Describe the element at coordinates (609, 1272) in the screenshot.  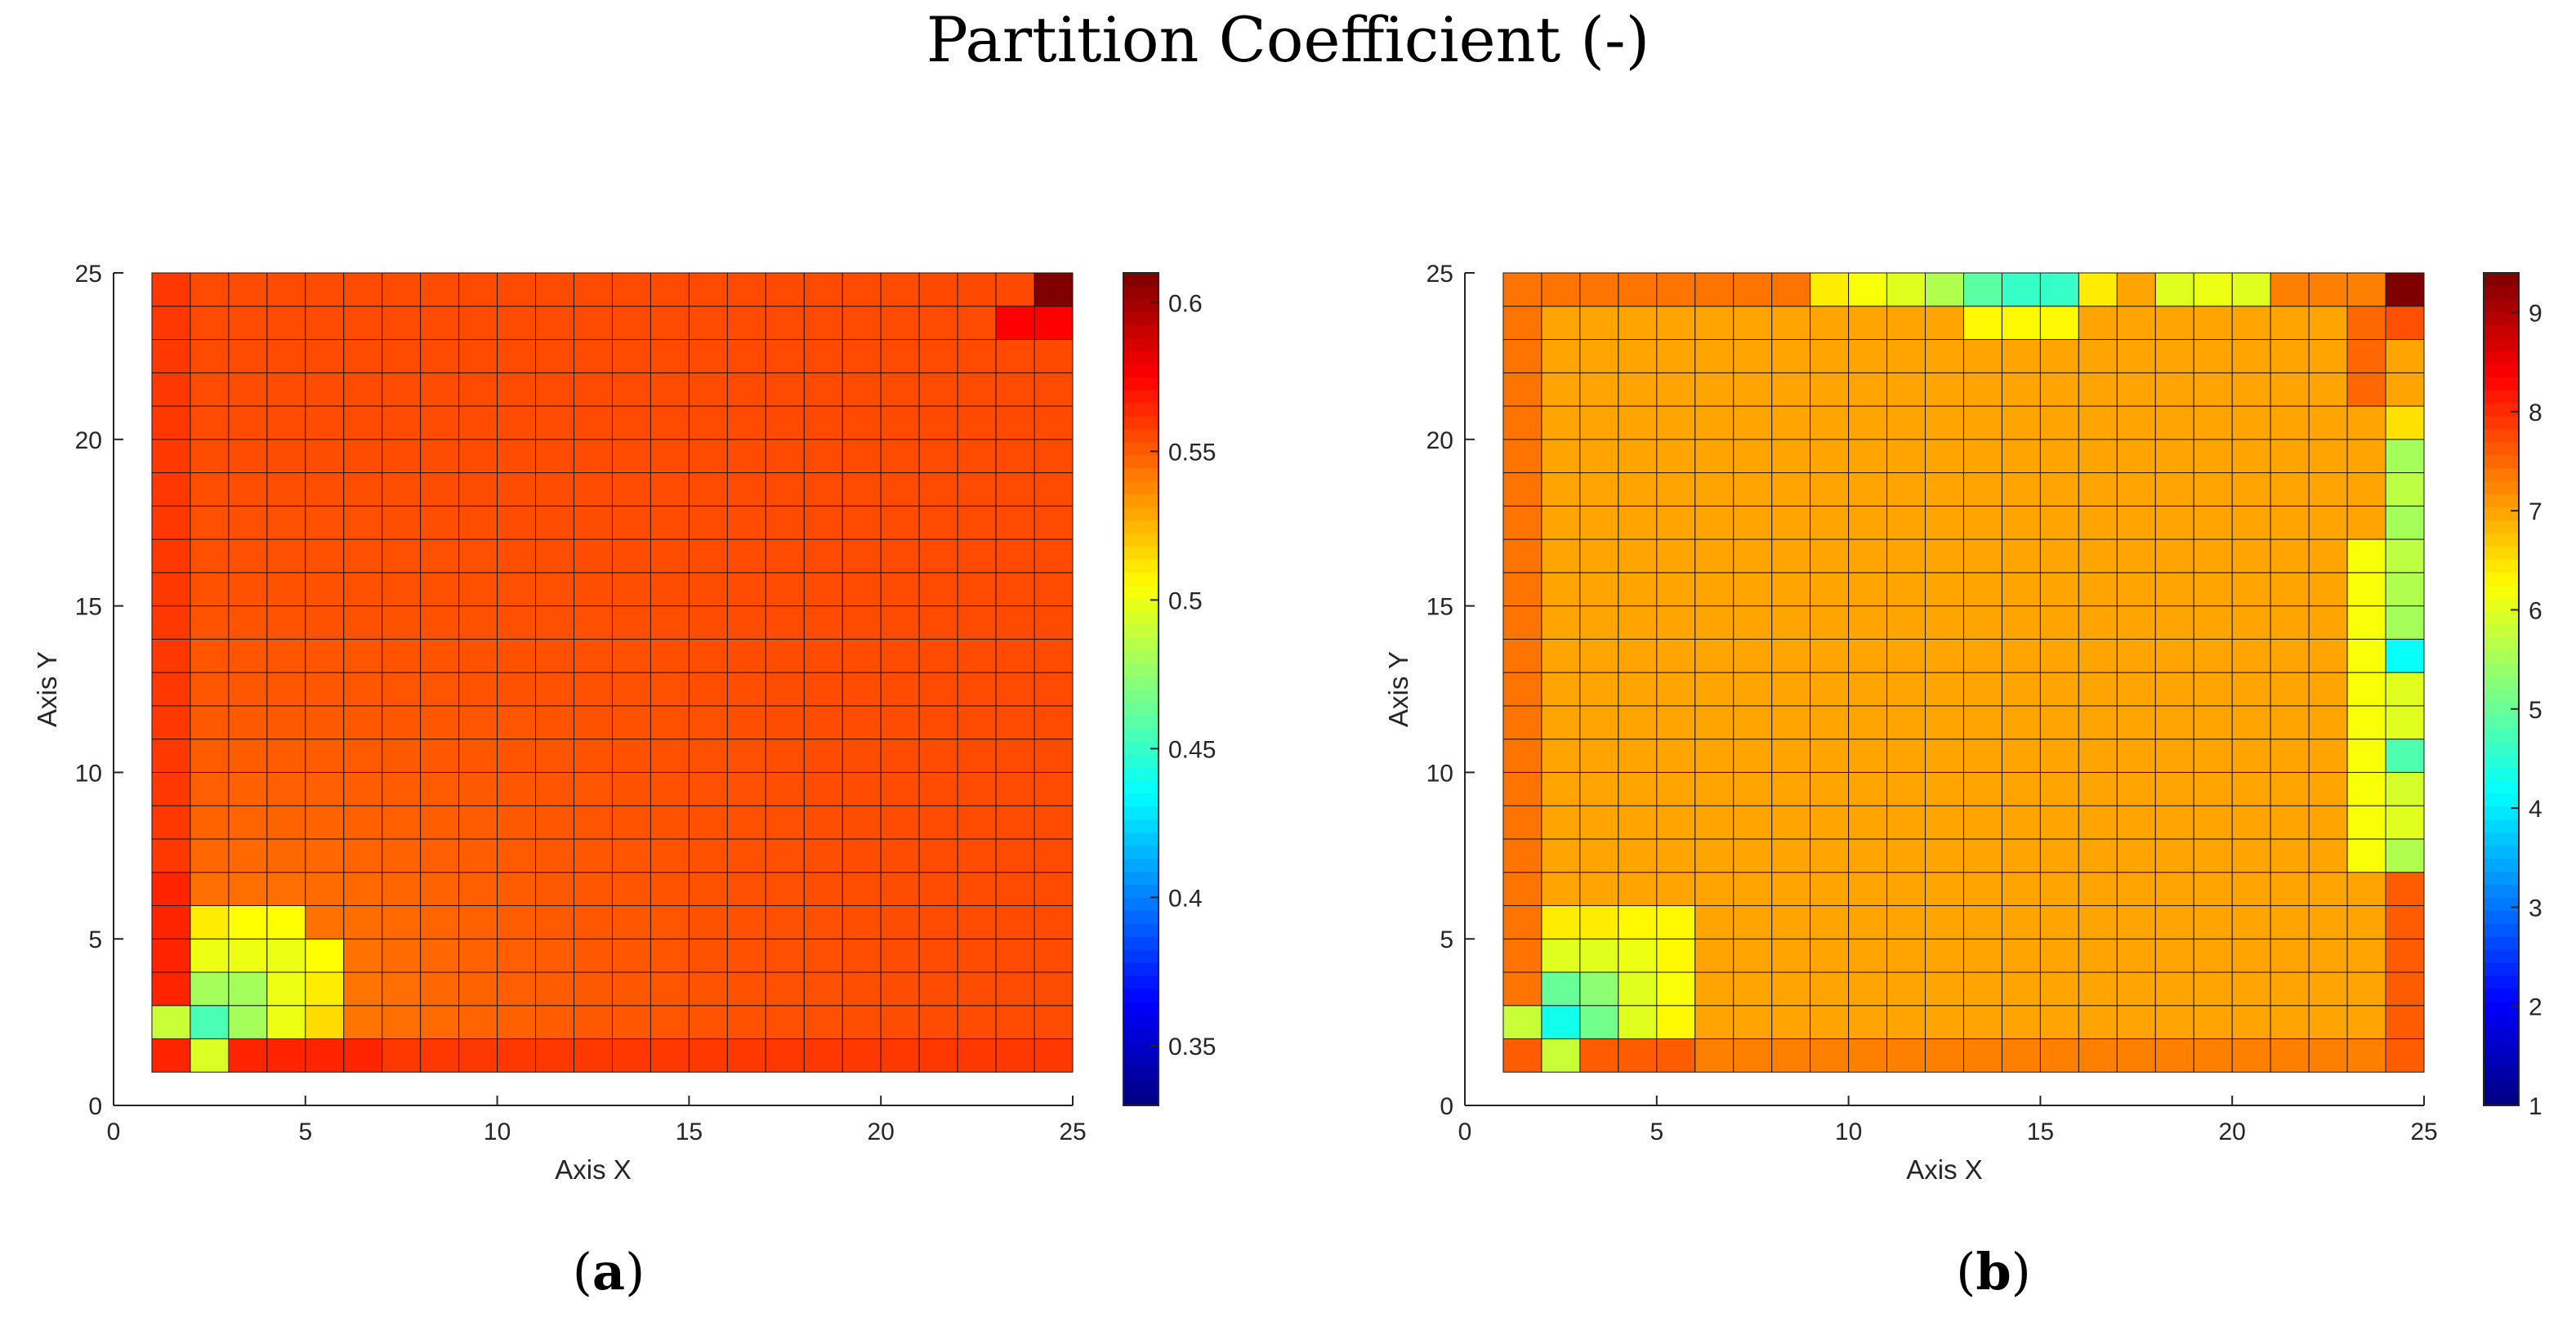
I see `panel-letter-a: a` at that location.